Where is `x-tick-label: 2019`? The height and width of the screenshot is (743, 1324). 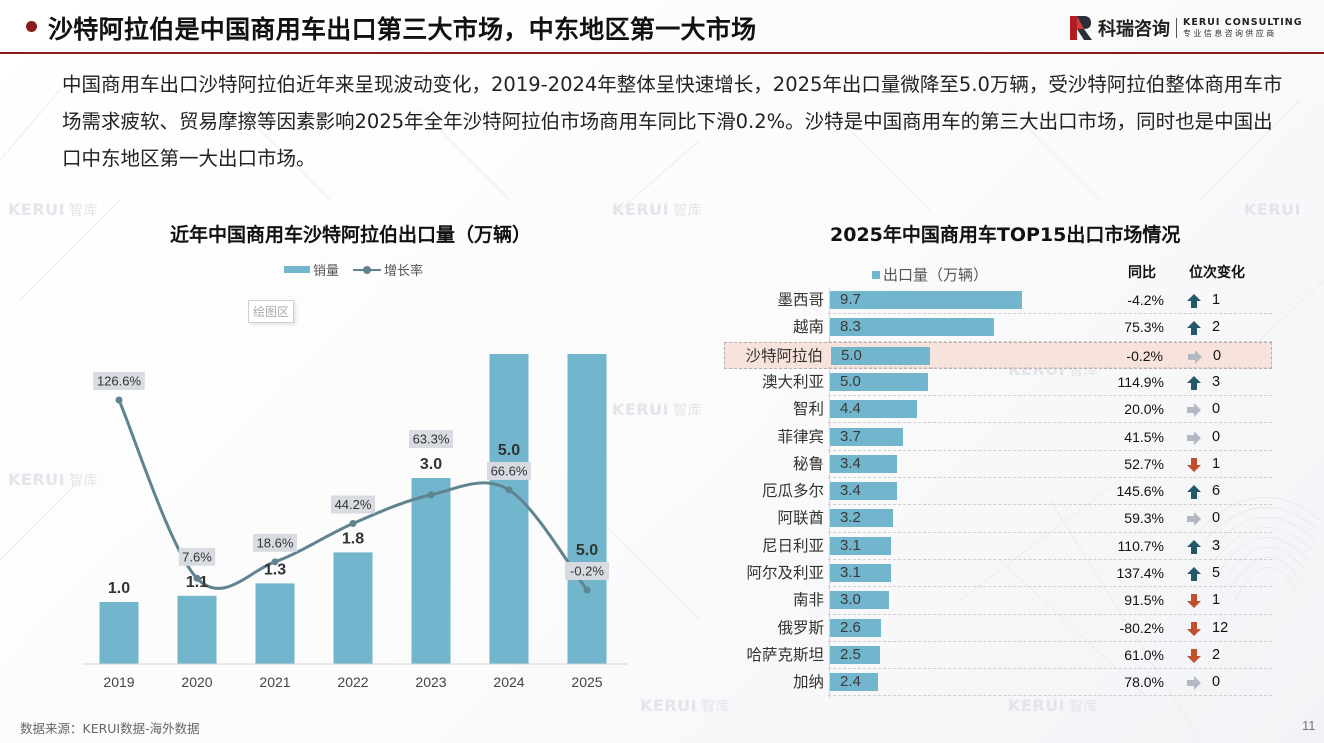
x-tick-label: 2019 is located at coordinates (118, 682).